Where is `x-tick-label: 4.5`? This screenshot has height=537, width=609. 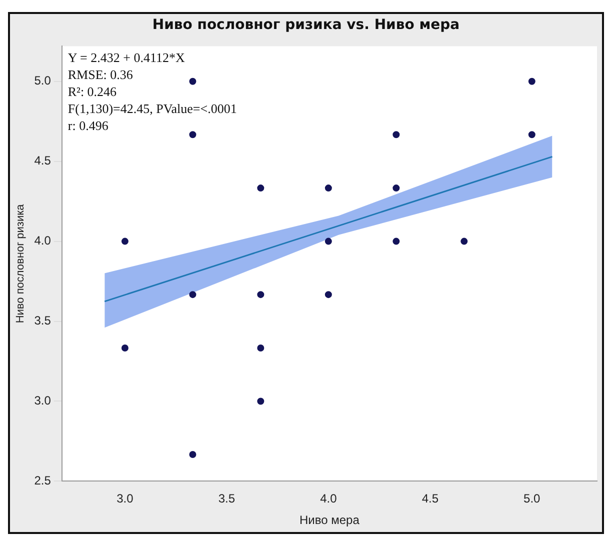
x-tick-label: 4.5 is located at coordinates (430, 499).